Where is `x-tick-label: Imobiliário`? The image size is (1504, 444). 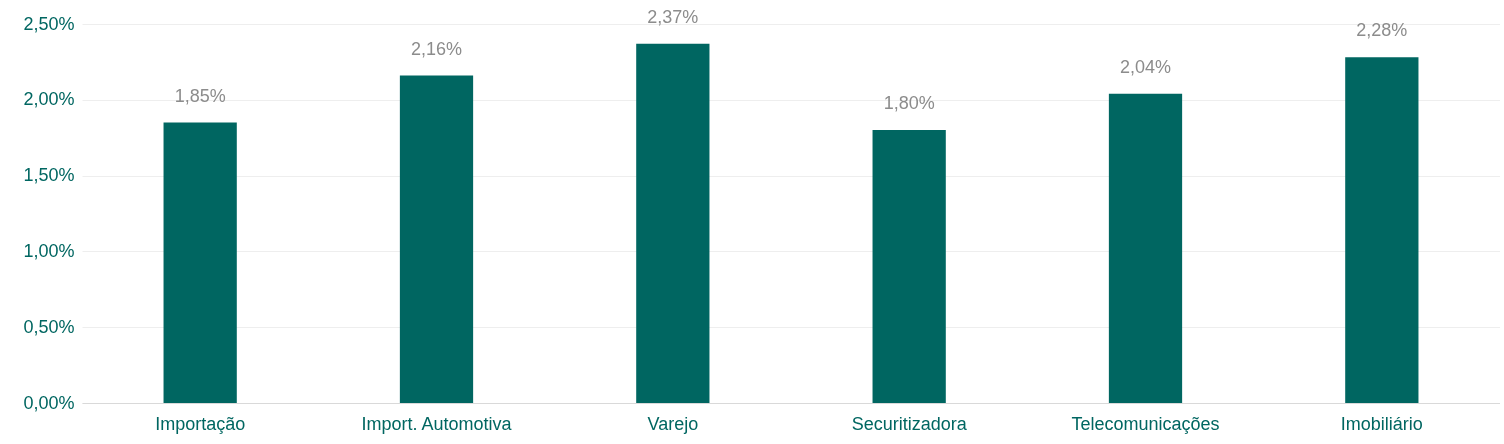
x-tick-label: Imobiliário is located at coordinates (1381, 423).